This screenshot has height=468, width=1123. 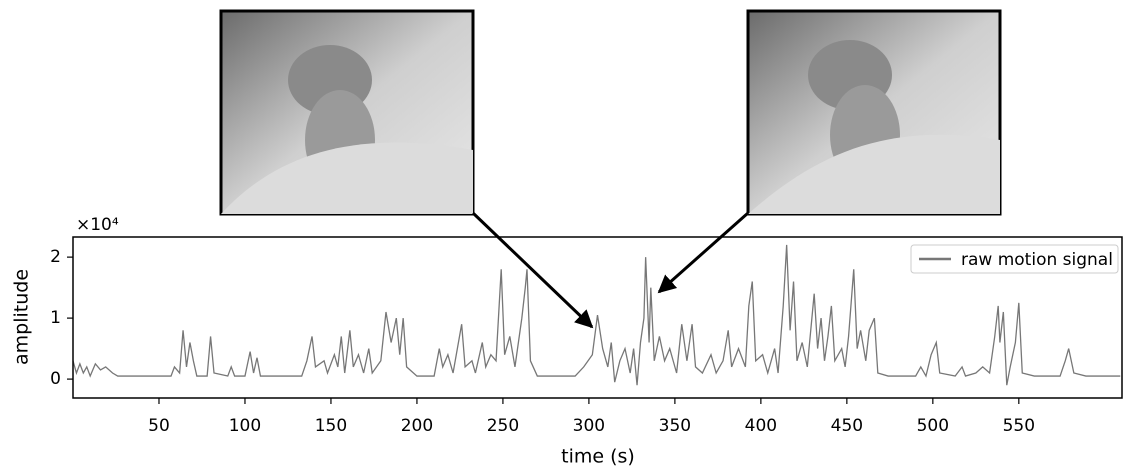 I want to click on photo-right, so click(x=874, y=112).